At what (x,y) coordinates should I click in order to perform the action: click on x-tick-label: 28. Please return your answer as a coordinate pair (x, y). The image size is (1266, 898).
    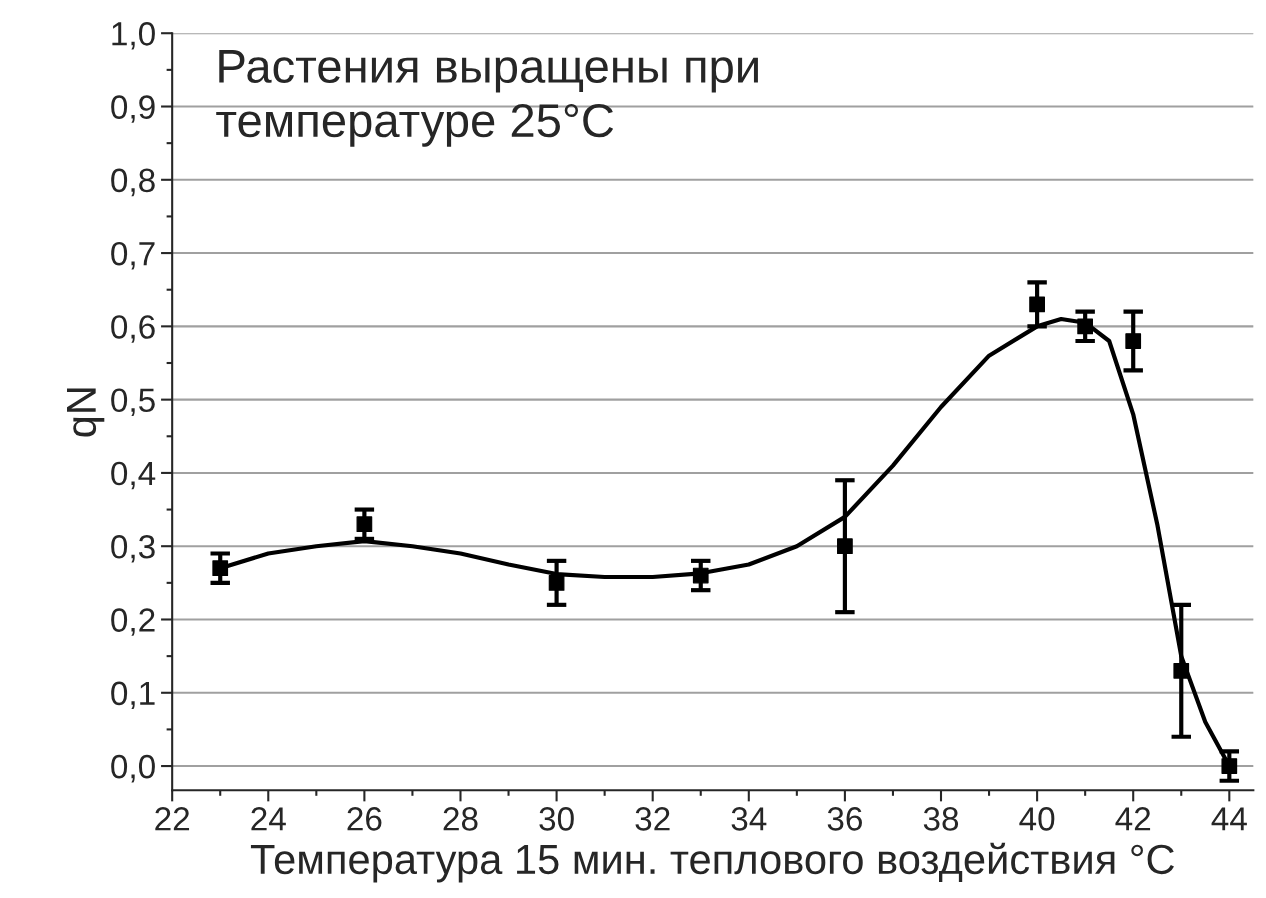
    Looking at the image, I should click on (460, 819).